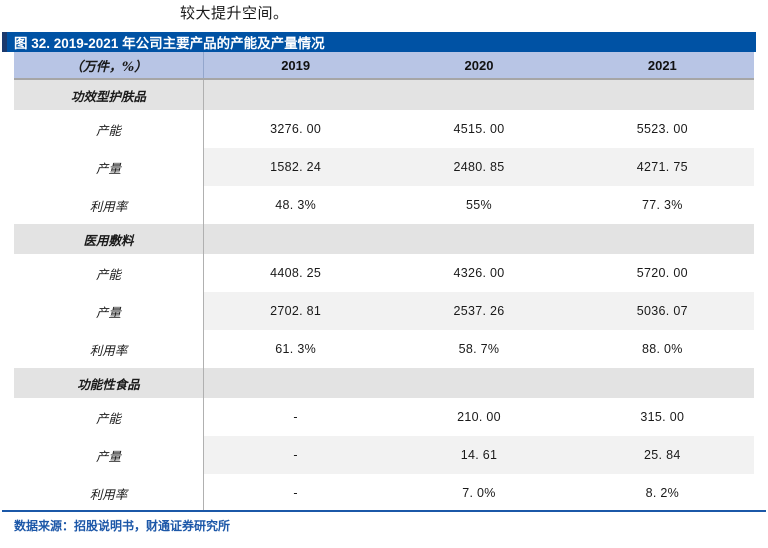 The height and width of the screenshot is (548, 768). Describe the element at coordinates (296, 349) in the screenshot. I see `cell-value: 61. 3%` at that location.